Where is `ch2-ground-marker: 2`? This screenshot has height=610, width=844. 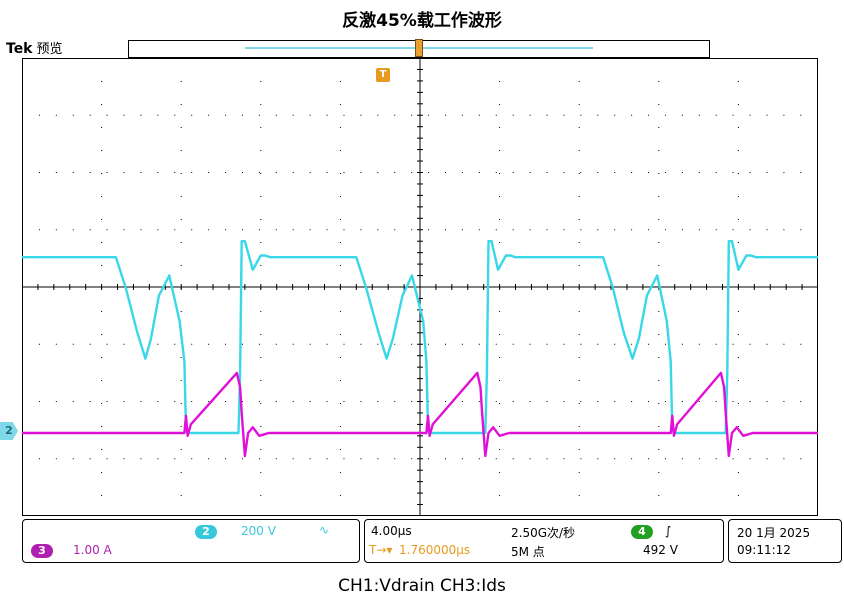 ch2-ground-marker: 2 is located at coordinates (9, 431).